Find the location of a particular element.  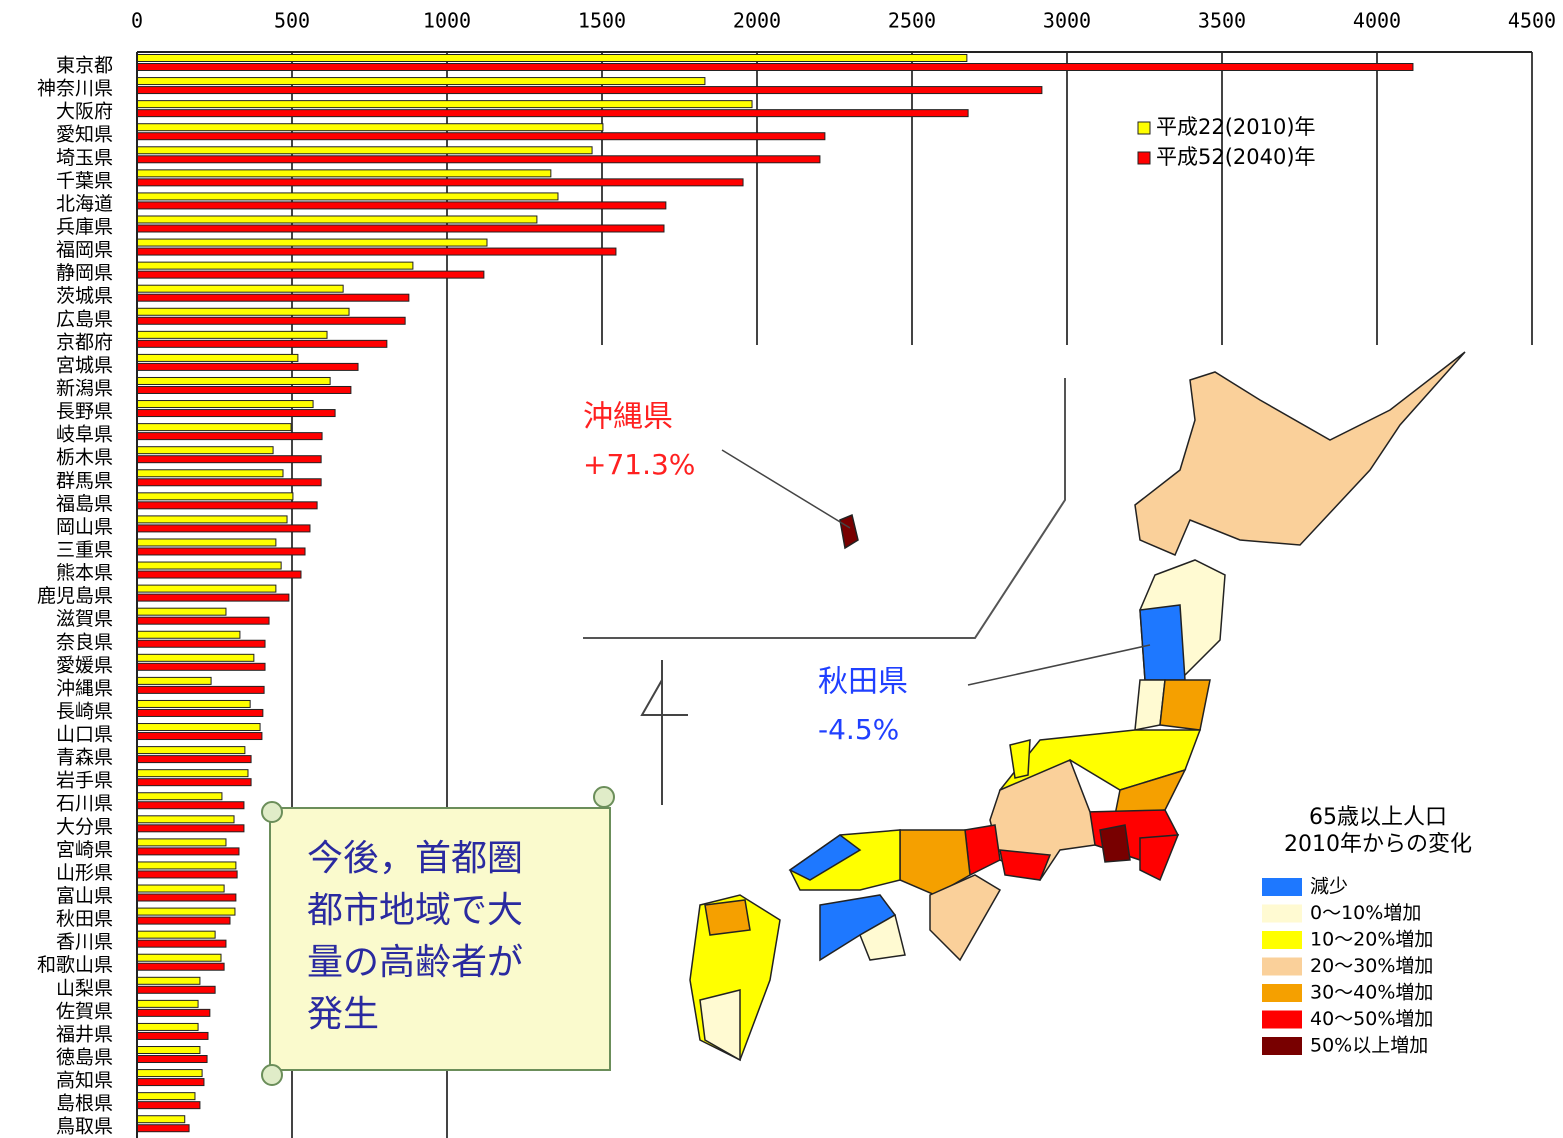

leader-line is located at coordinates (1059, 665).